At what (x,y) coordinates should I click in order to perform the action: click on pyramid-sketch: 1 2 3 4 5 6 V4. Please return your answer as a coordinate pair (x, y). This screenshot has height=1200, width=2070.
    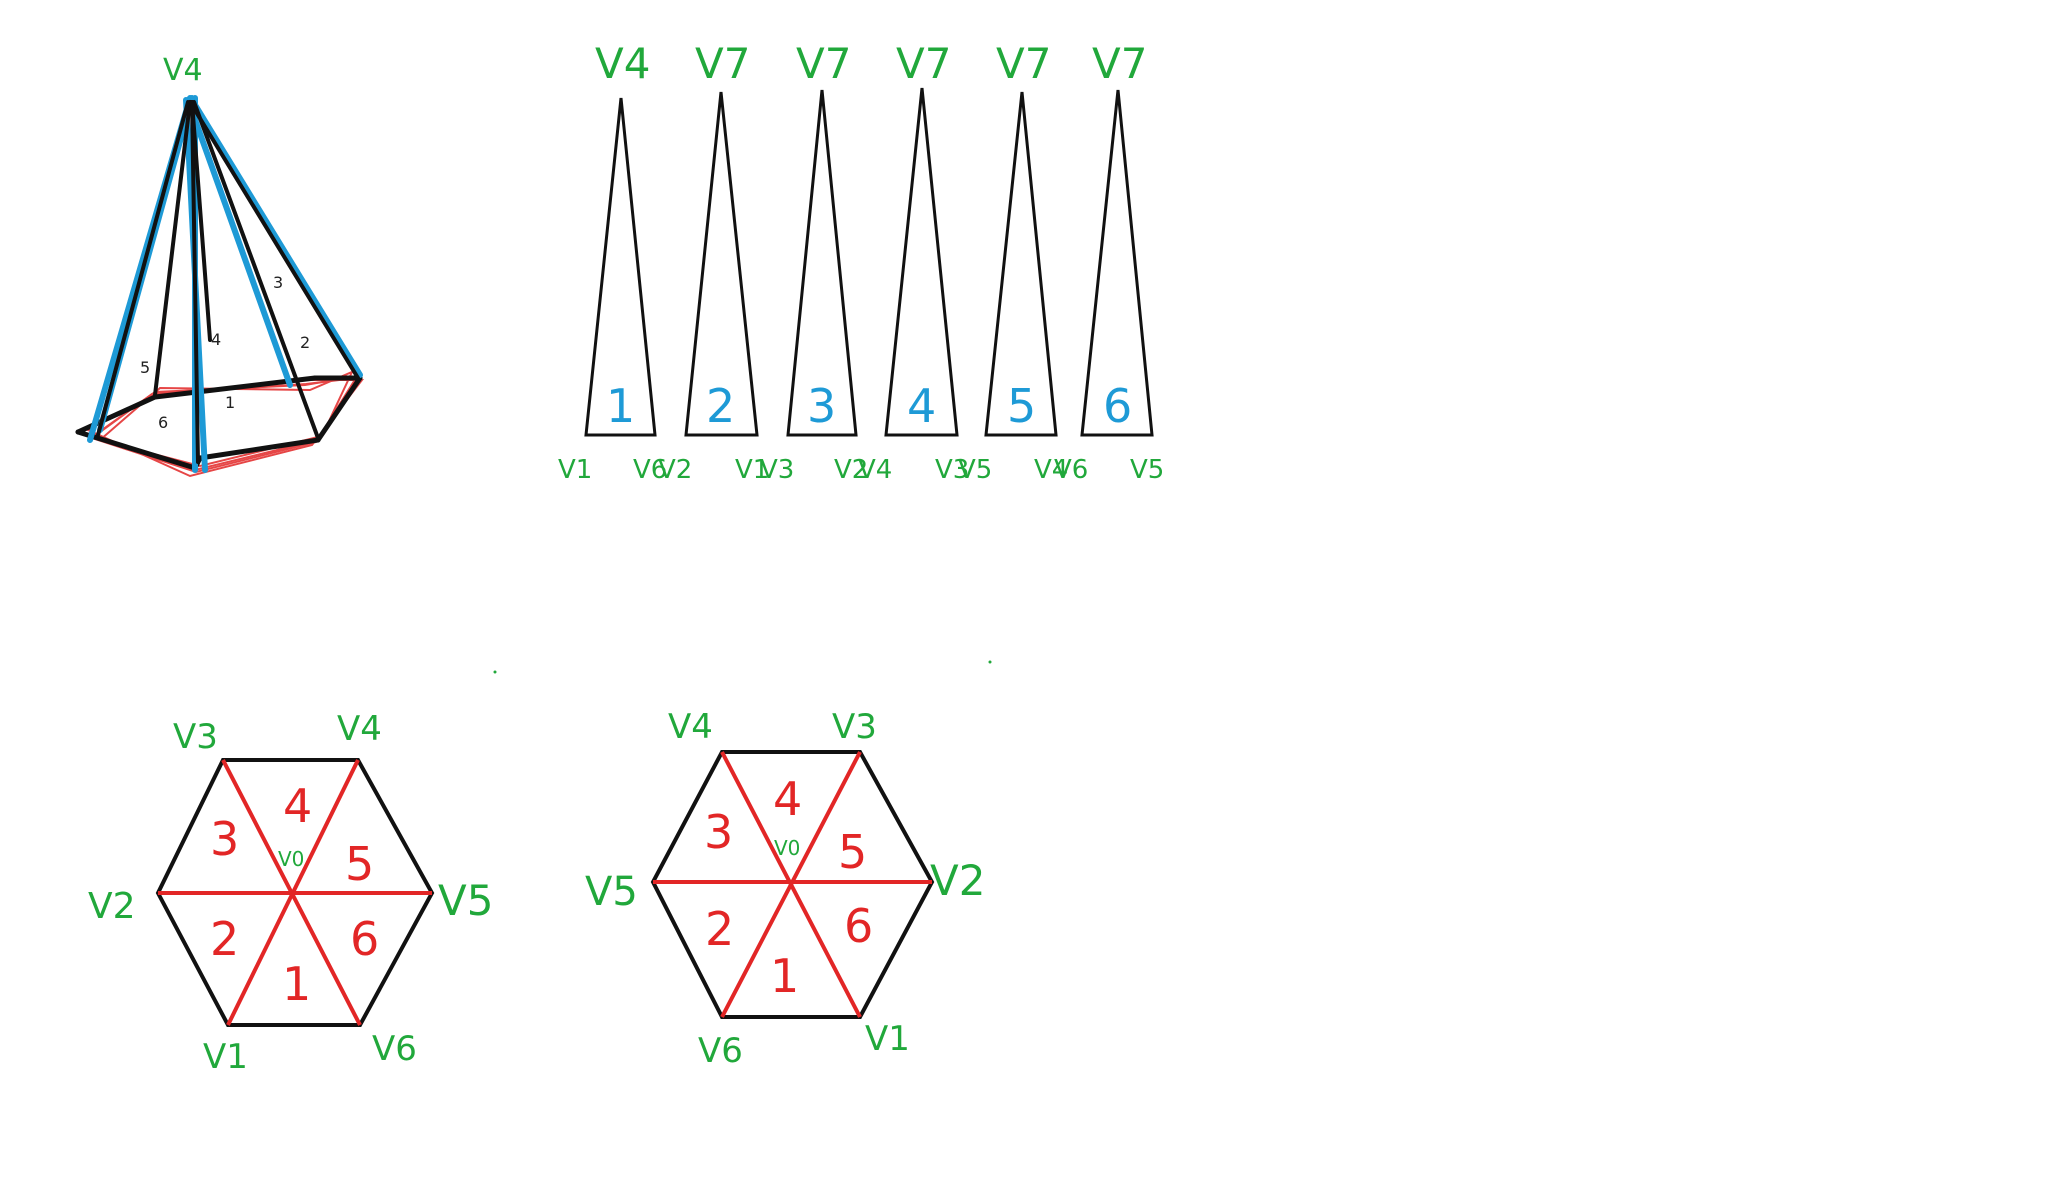
    Looking at the image, I should click on (220, 265).